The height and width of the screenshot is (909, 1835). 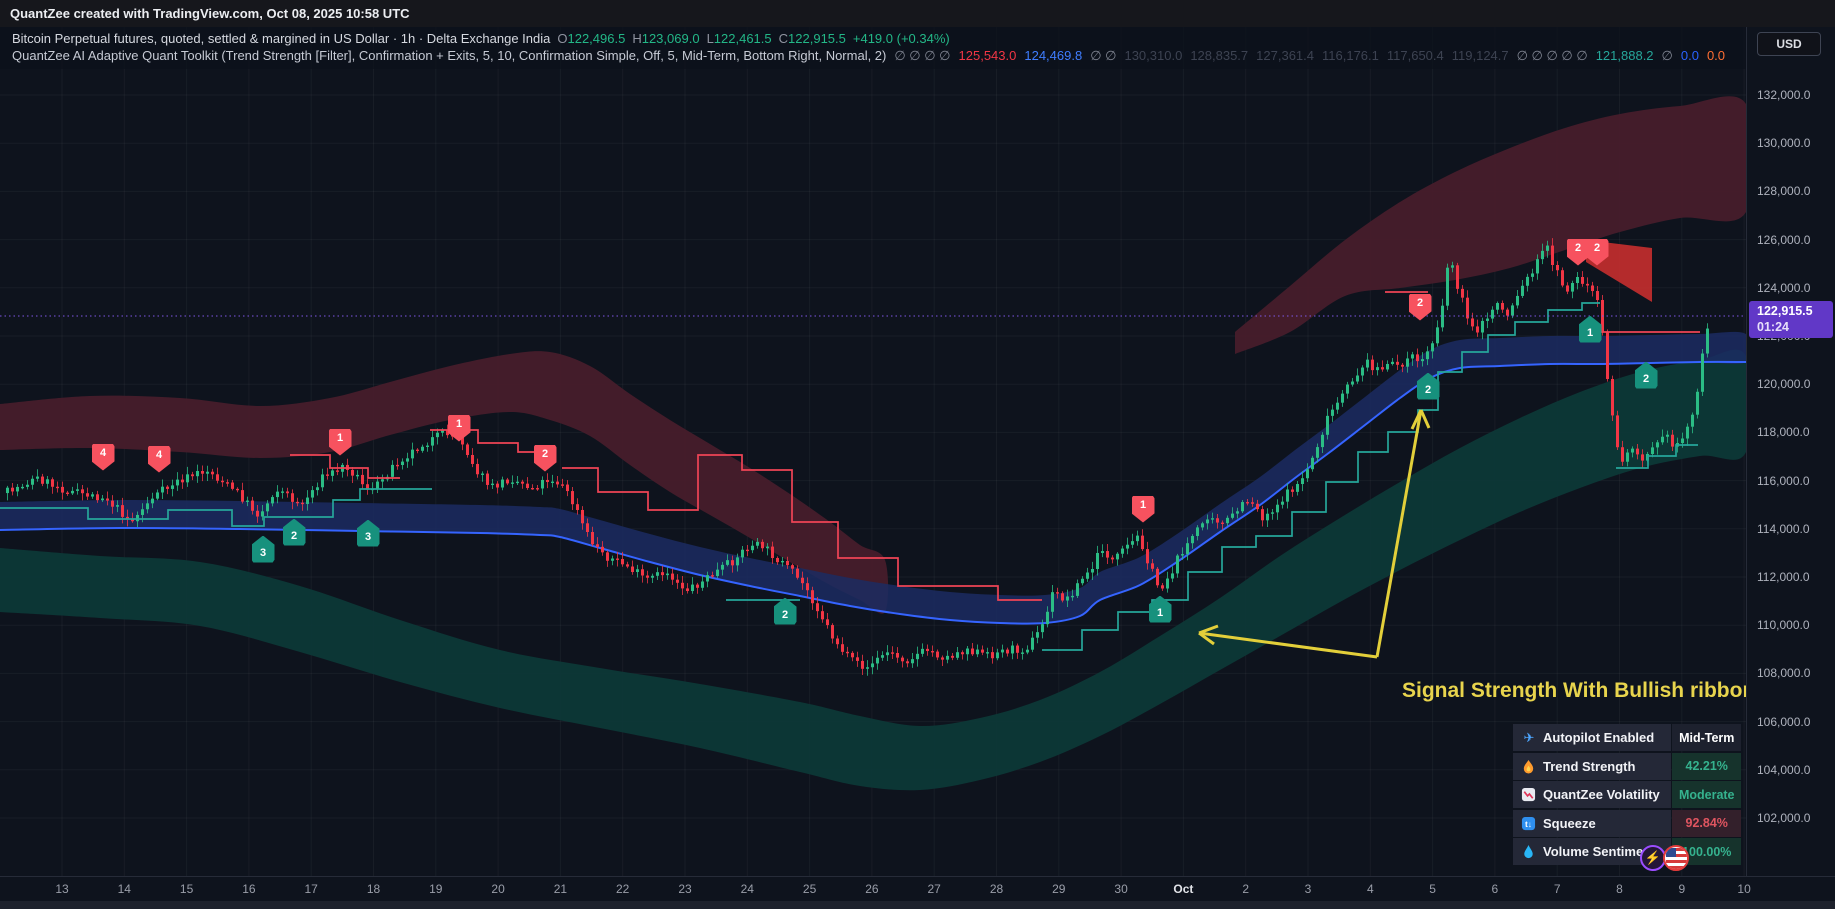 I want to click on currency-button: USD, so click(x=1789, y=44).